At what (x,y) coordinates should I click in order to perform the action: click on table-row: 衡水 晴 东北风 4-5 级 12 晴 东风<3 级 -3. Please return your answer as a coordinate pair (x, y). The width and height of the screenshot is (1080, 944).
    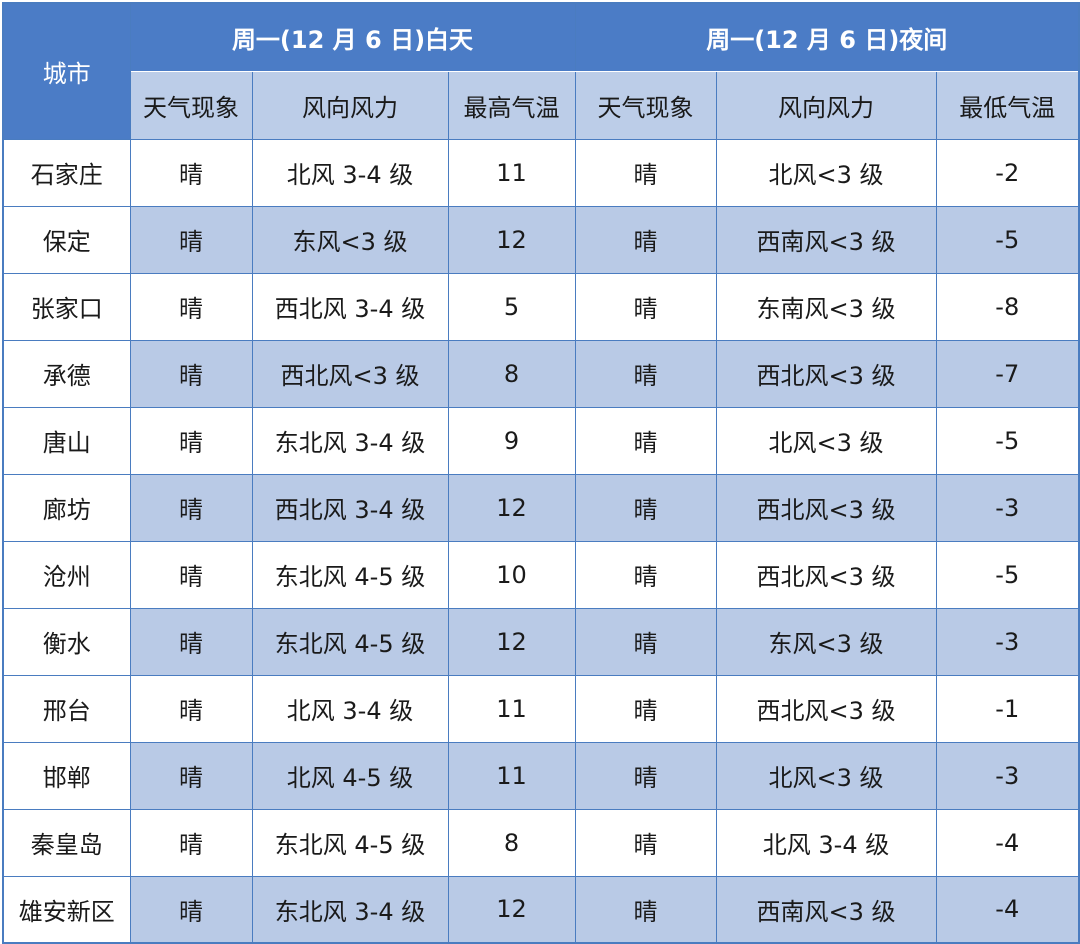
    Looking at the image, I should click on (541, 641).